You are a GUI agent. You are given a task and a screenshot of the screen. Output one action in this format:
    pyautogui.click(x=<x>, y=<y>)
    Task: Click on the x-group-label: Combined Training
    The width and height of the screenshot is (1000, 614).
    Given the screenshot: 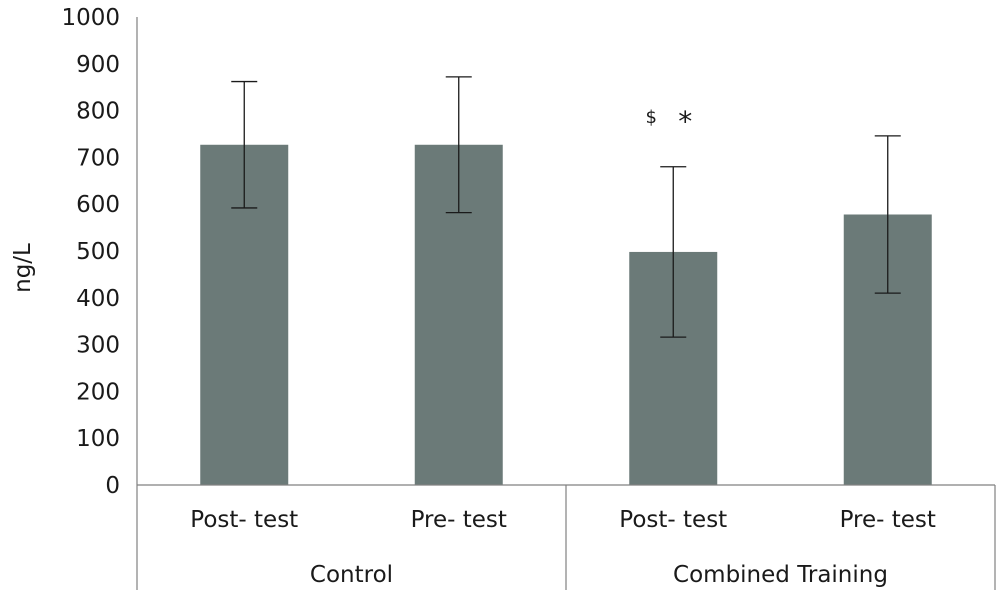 What is the action you would take?
    pyautogui.click(x=780, y=575)
    